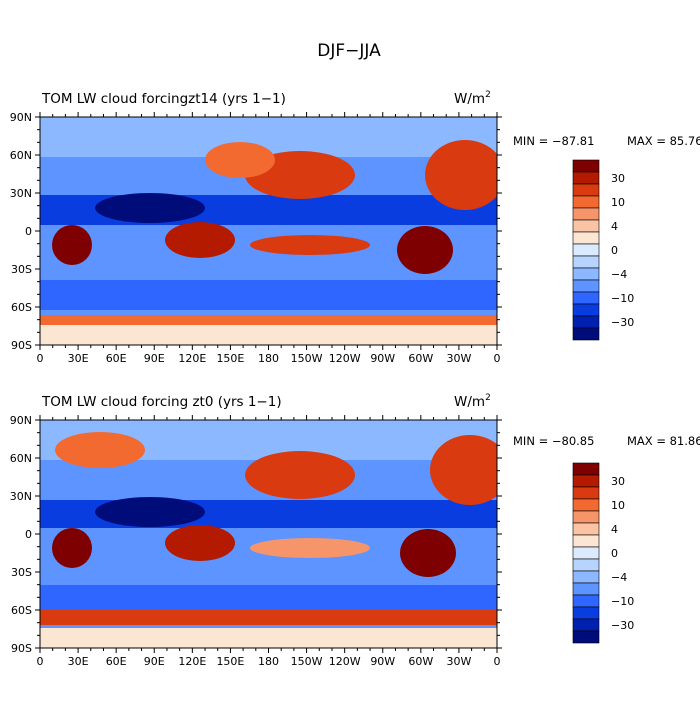  What do you see at coordinates (663, 441) in the screenshot?
I see `panel-2-max-label: MAX = 81.86` at bounding box center [663, 441].